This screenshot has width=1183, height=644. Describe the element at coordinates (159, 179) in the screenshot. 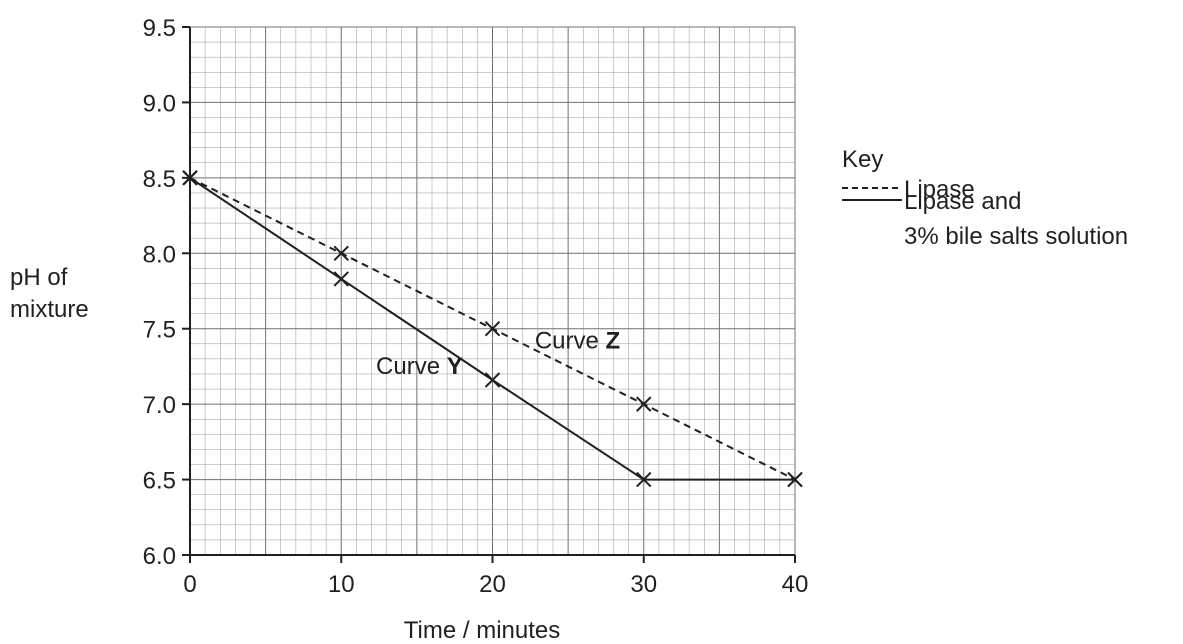

I see `y-tick-label: 8.5` at that location.